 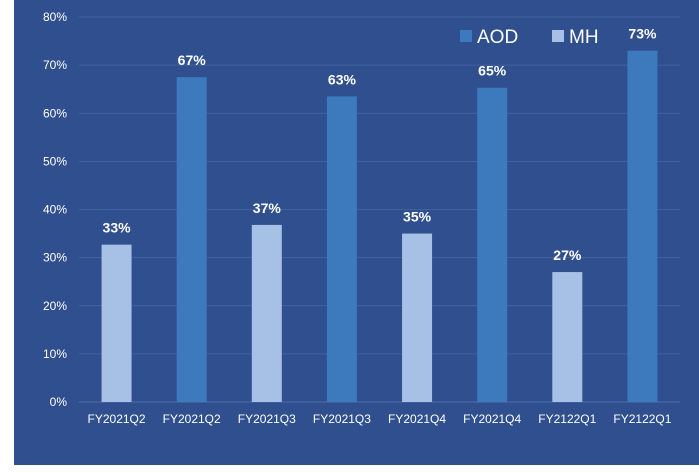 What do you see at coordinates (567, 255) in the screenshot?
I see `data-label: 27%` at bounding box center [567, 255].